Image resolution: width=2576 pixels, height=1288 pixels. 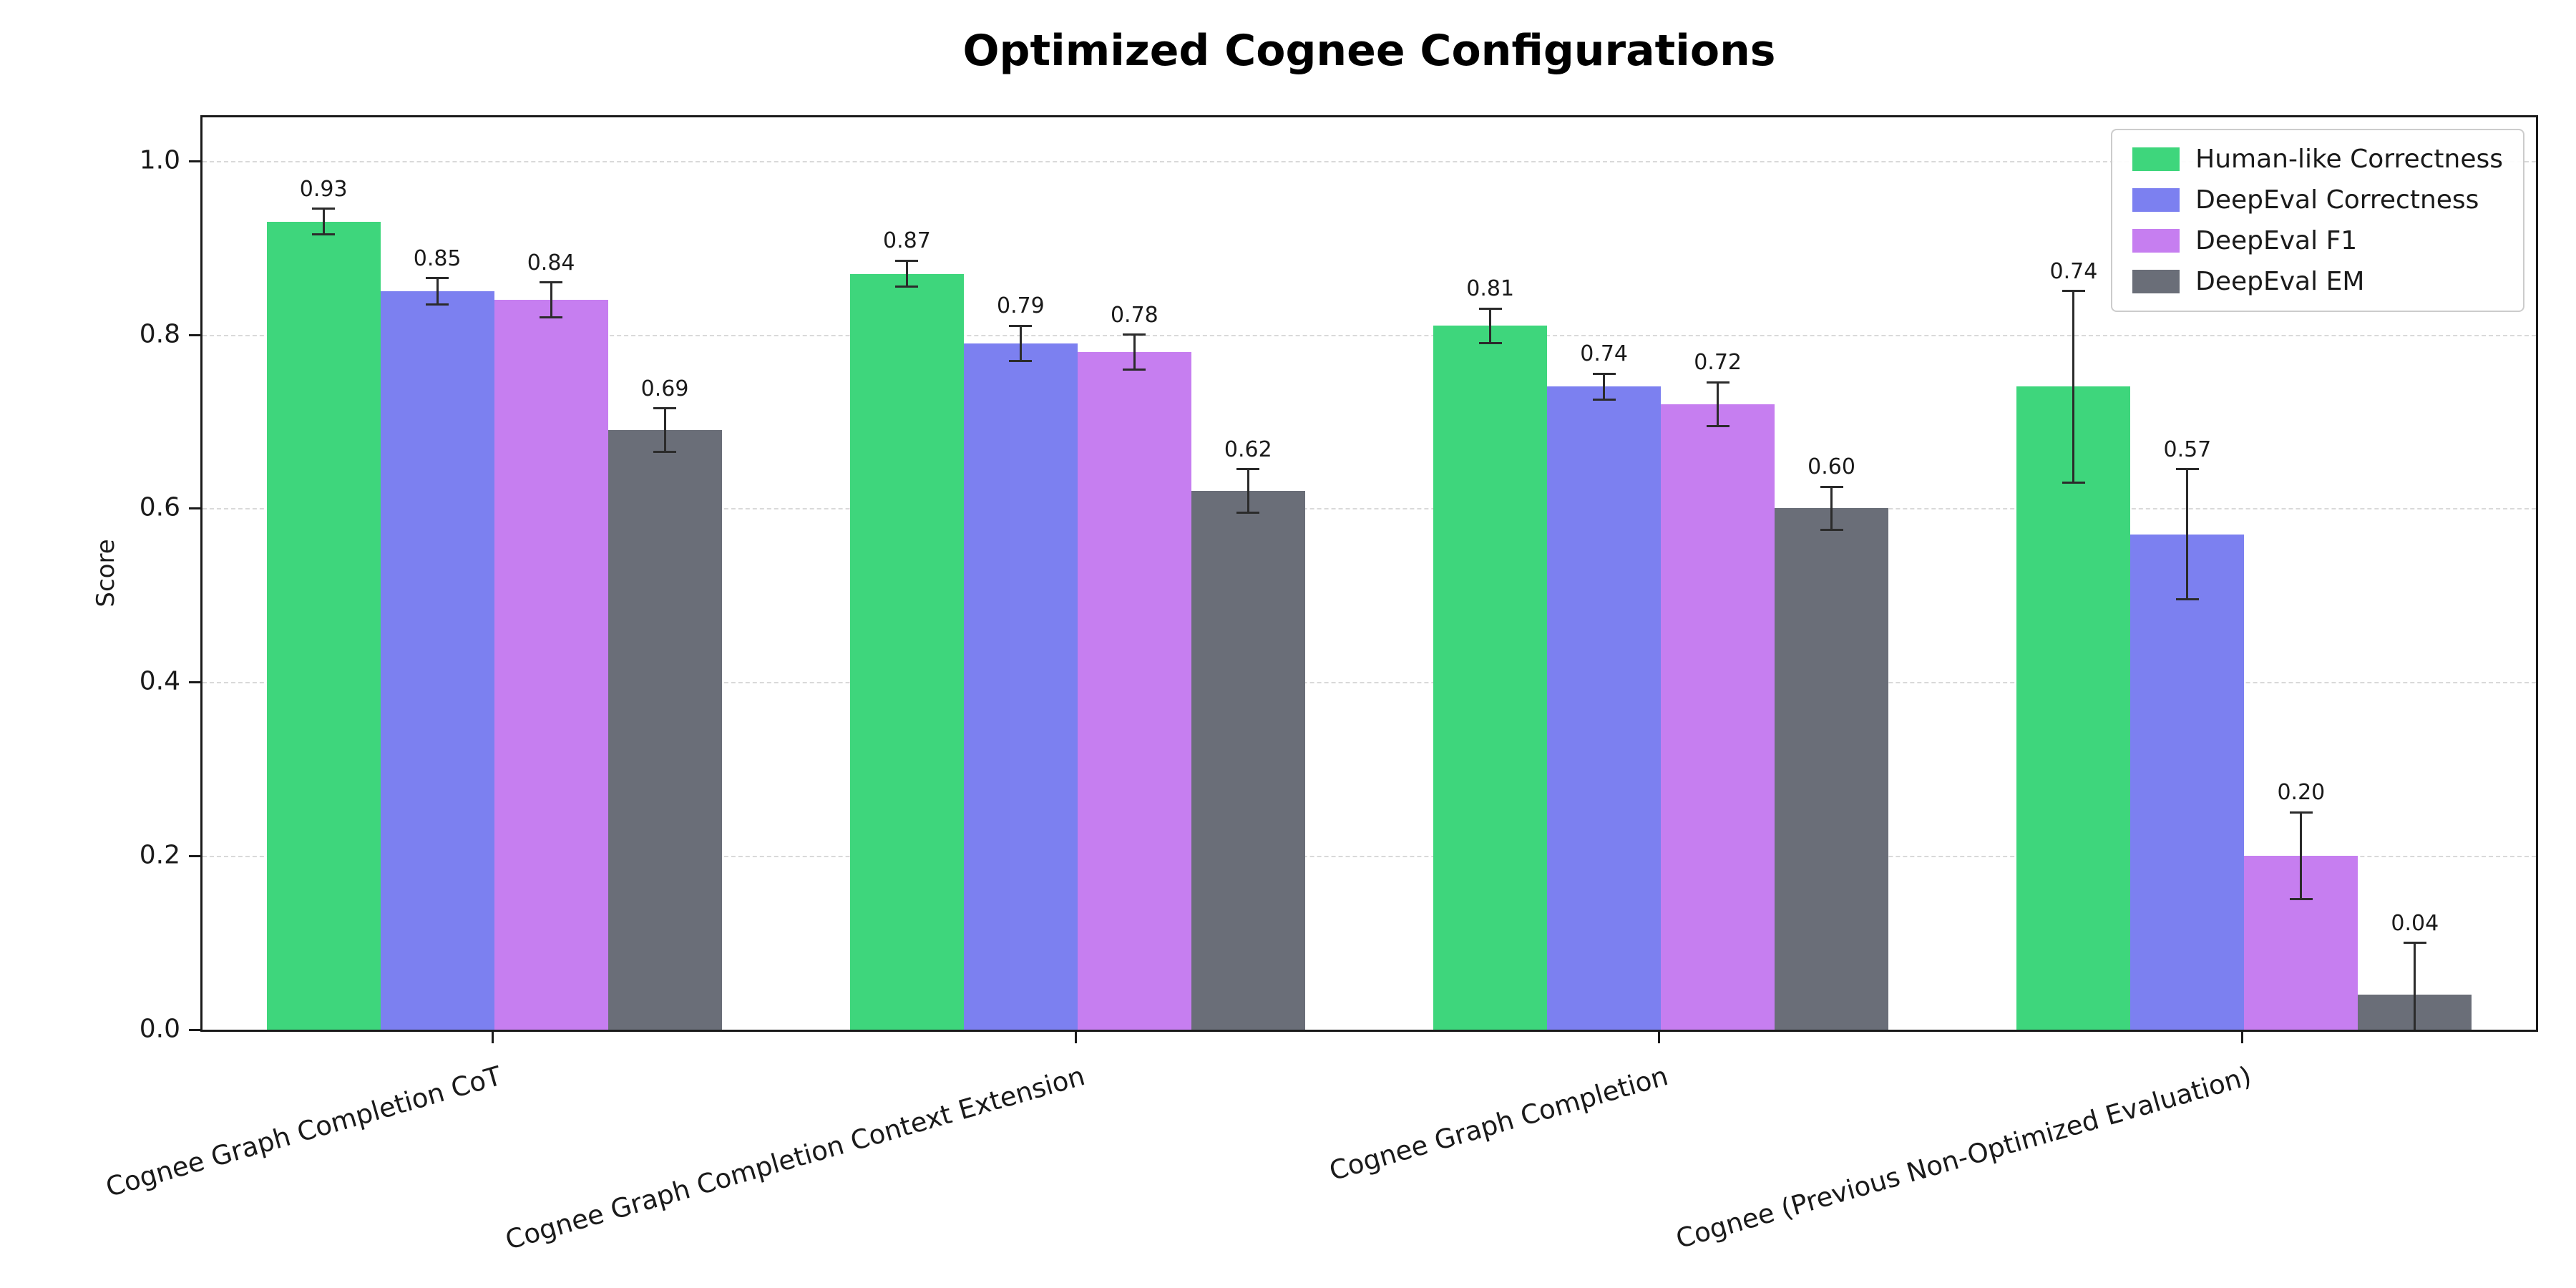 What do you see at coordinates (1831, 467) in the screenshot?
I see `bar-value-label: 0.60` at bounding box center [1831, 467].